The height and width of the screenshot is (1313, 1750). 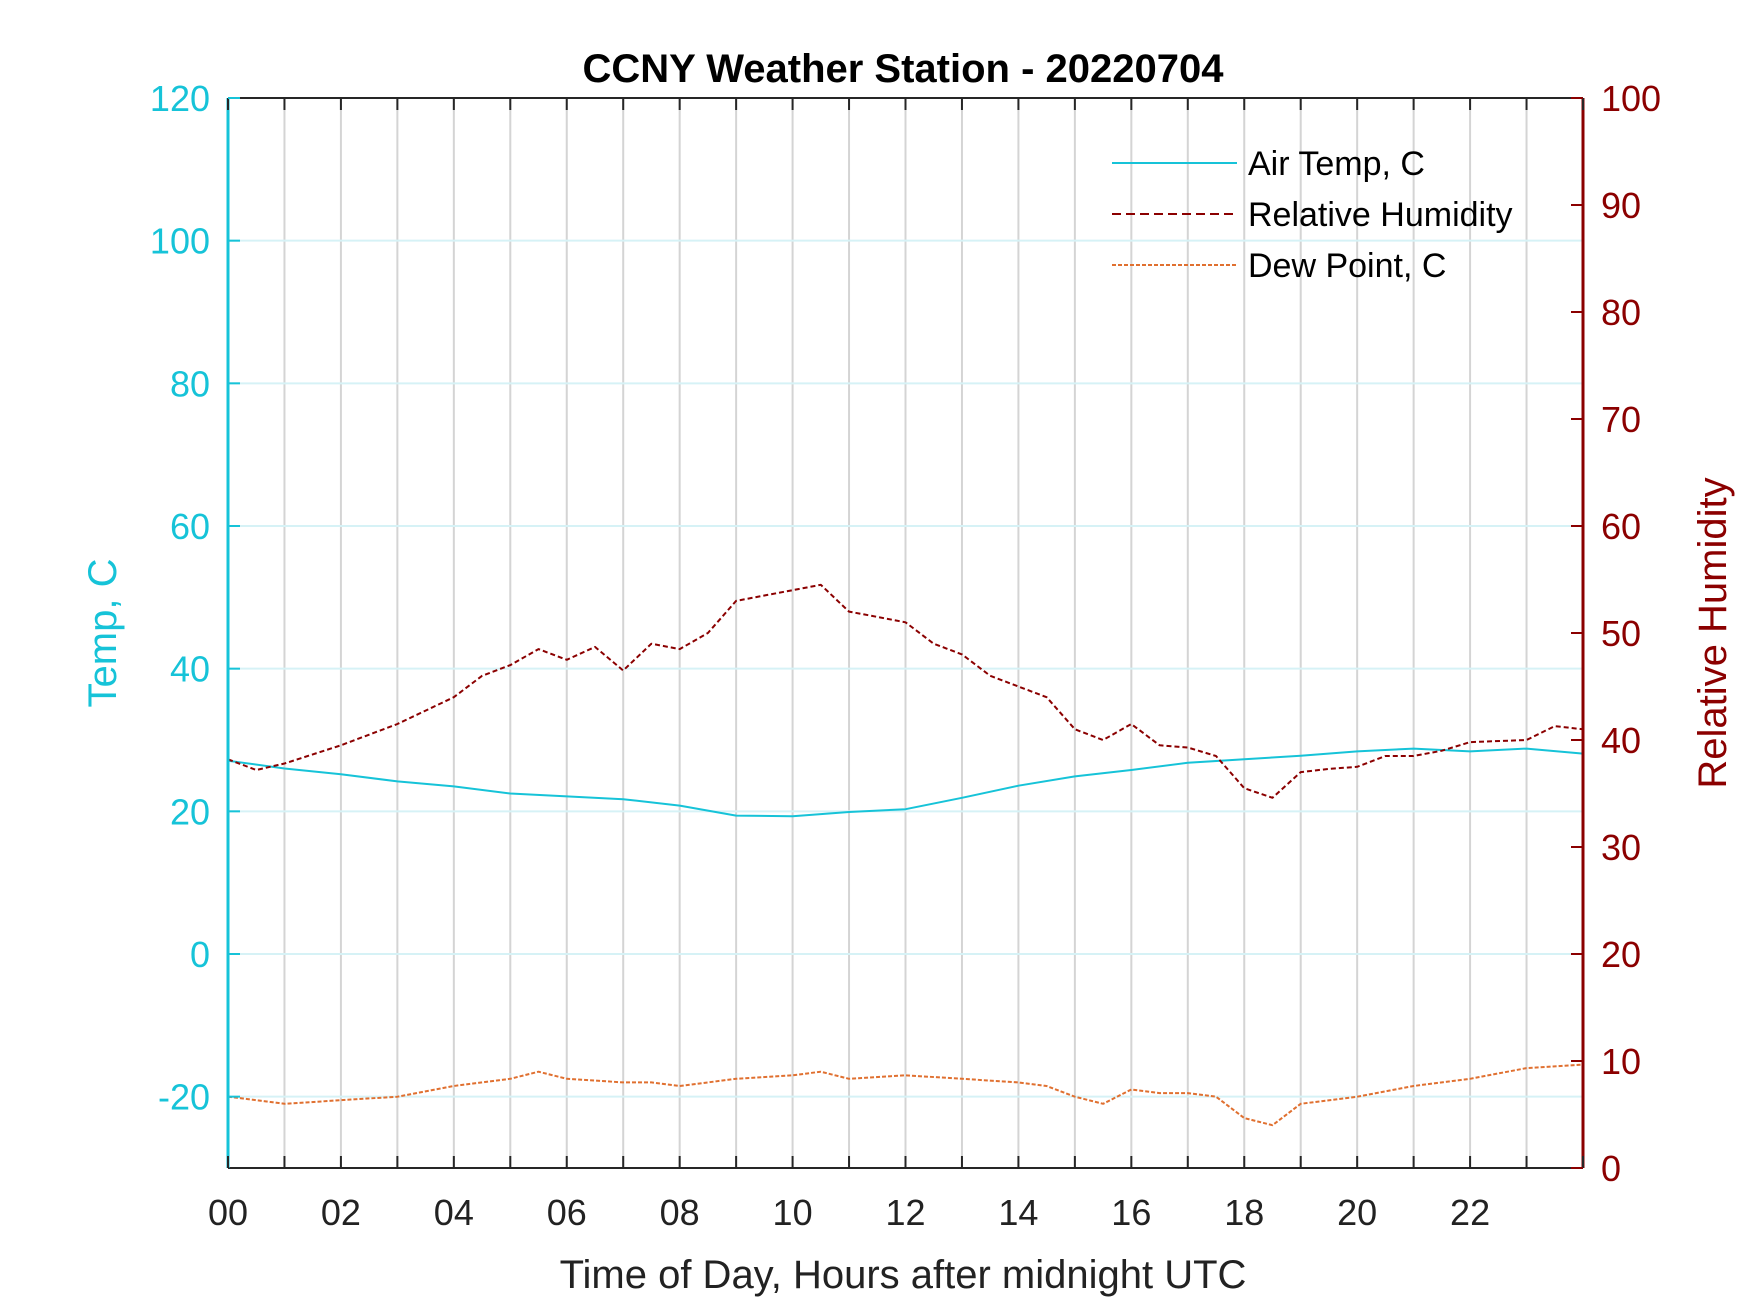 What do you see at coordinates (1621, 847) in the screenshot?
I see `y-tick-right-label: 30` at bounding box center [1621, 847].